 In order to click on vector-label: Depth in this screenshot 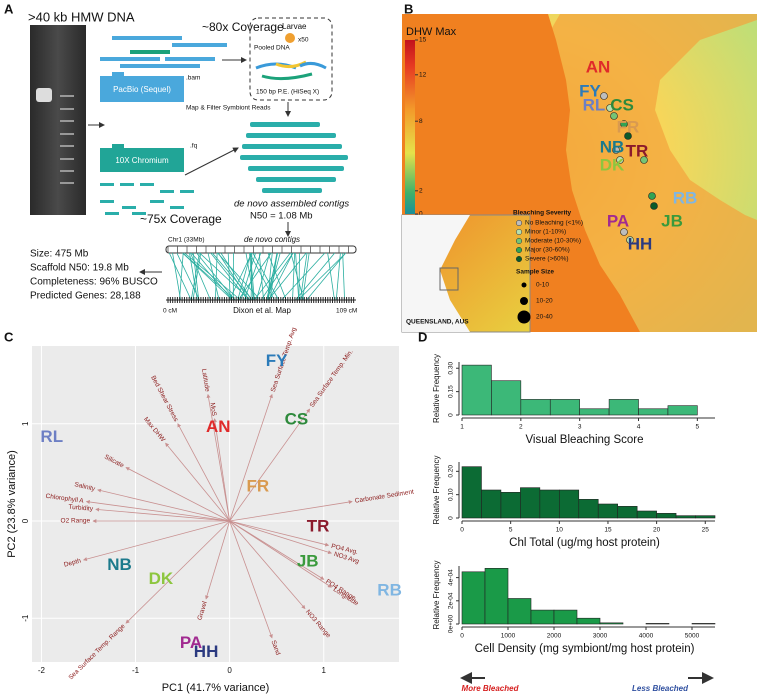, I will do `click(72, 562)`.